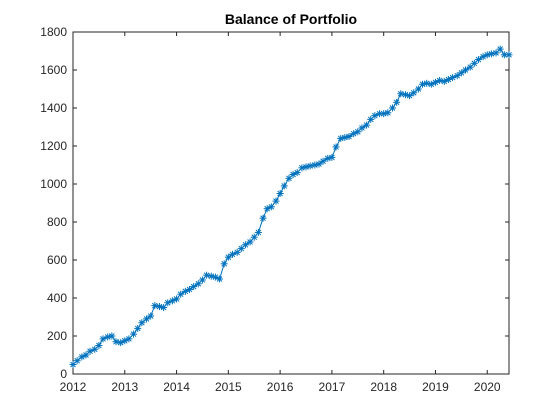 The height and width of the screenshot is (420, 560). I want to click on x-tick-label: 2020, so click(487, 387).